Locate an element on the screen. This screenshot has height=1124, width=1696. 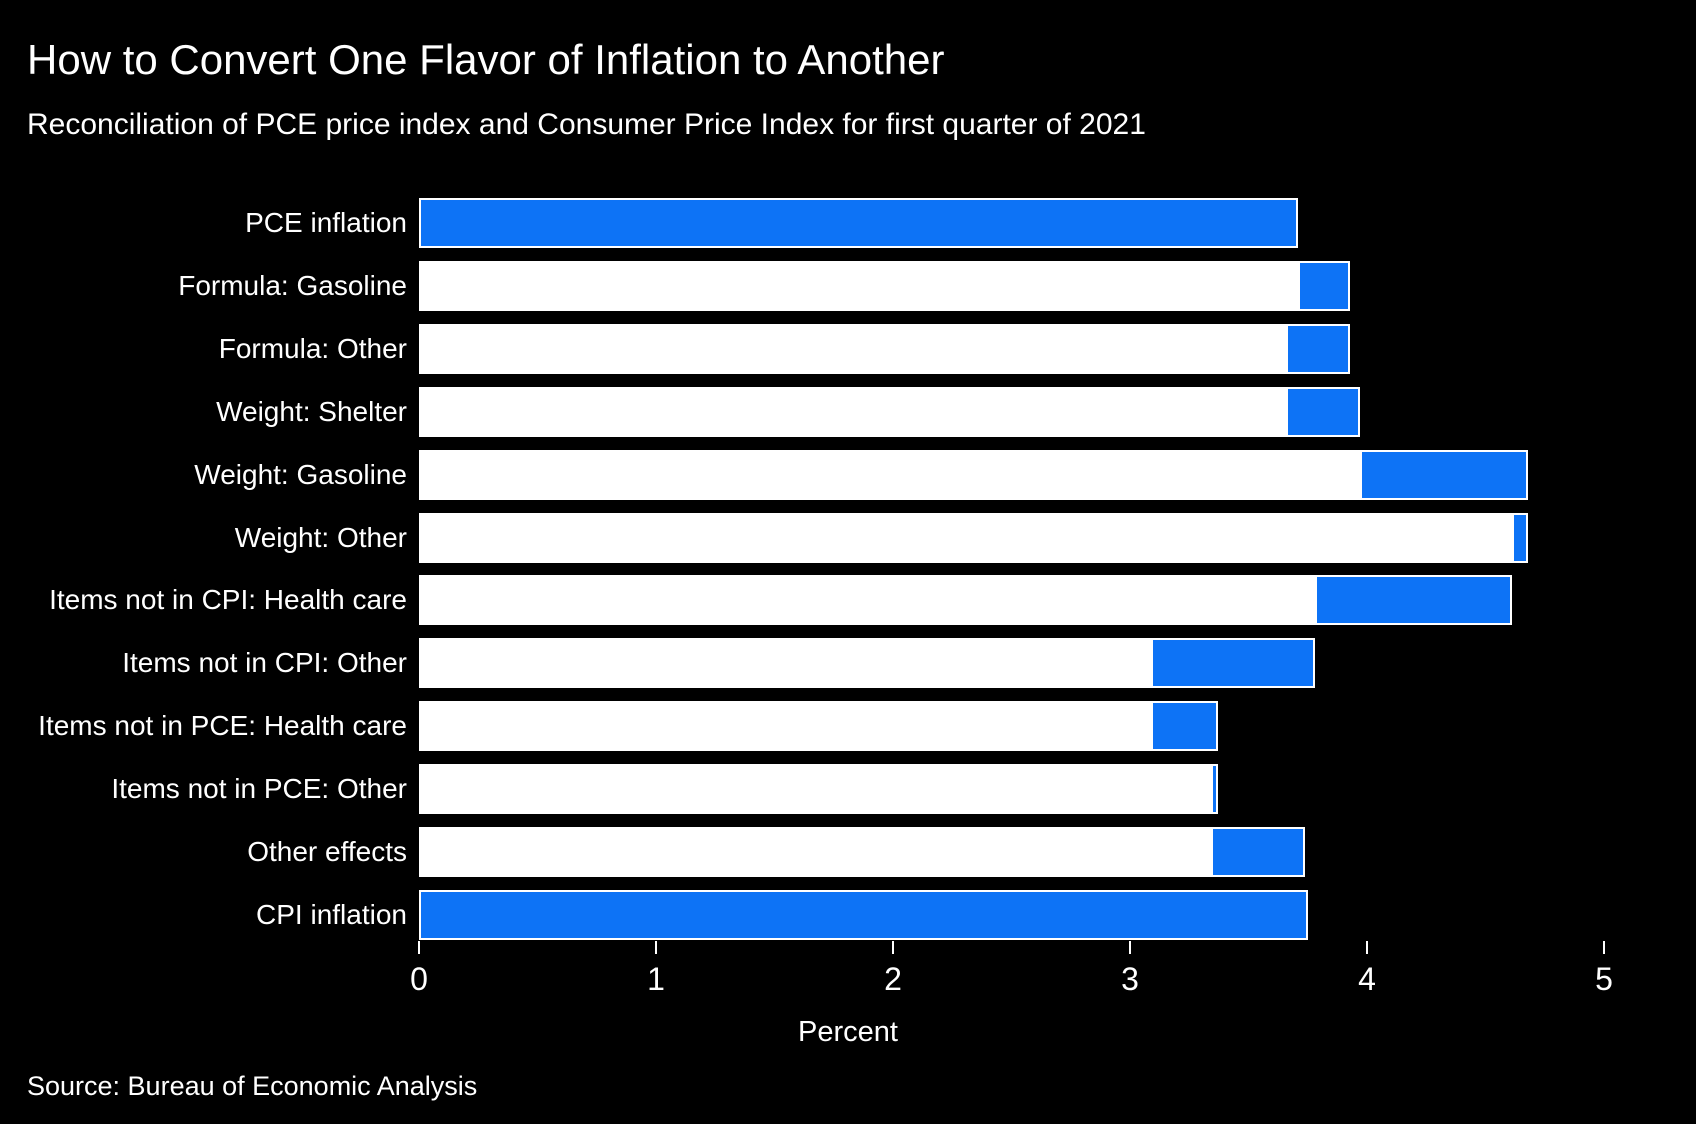
axis-tick-label: 2 is located at coordinates (893, 979).